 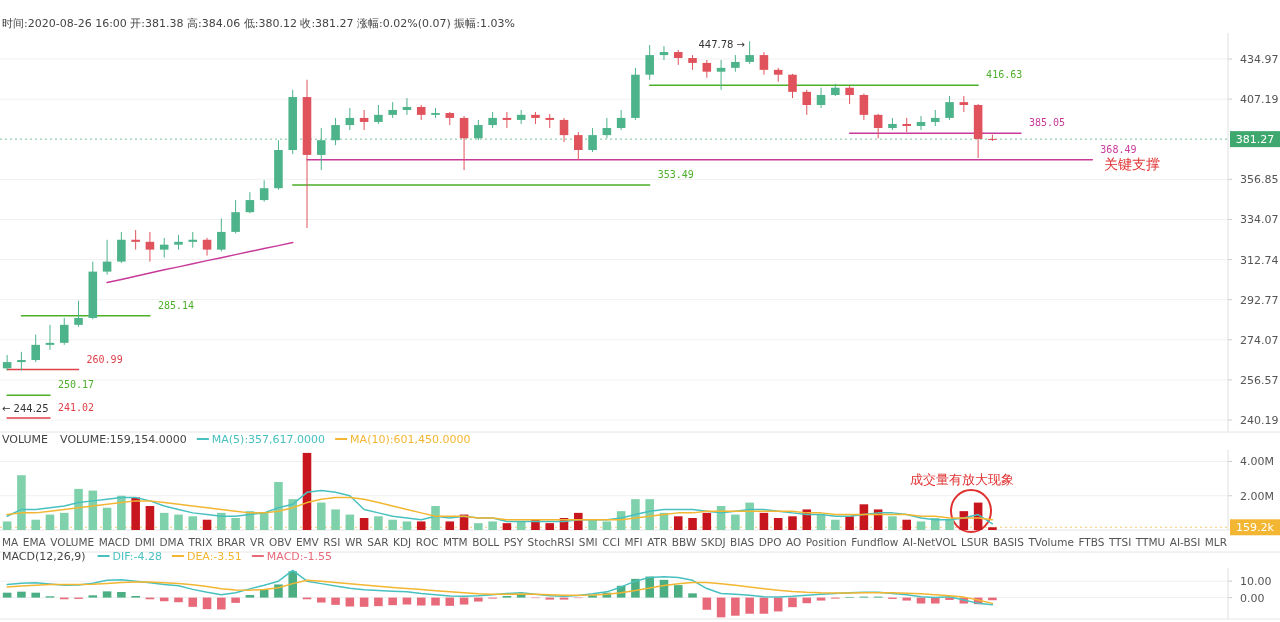 I want to click on text: SMI, so click(x=588, y=542).